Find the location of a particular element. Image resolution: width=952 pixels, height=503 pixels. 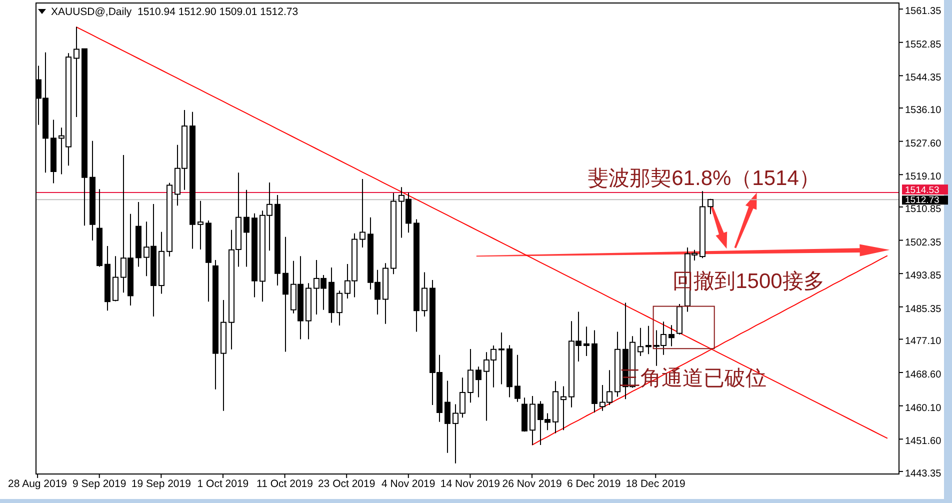

x-tick-label: 11 Oct 2019 is located at coordinates (285, 484).